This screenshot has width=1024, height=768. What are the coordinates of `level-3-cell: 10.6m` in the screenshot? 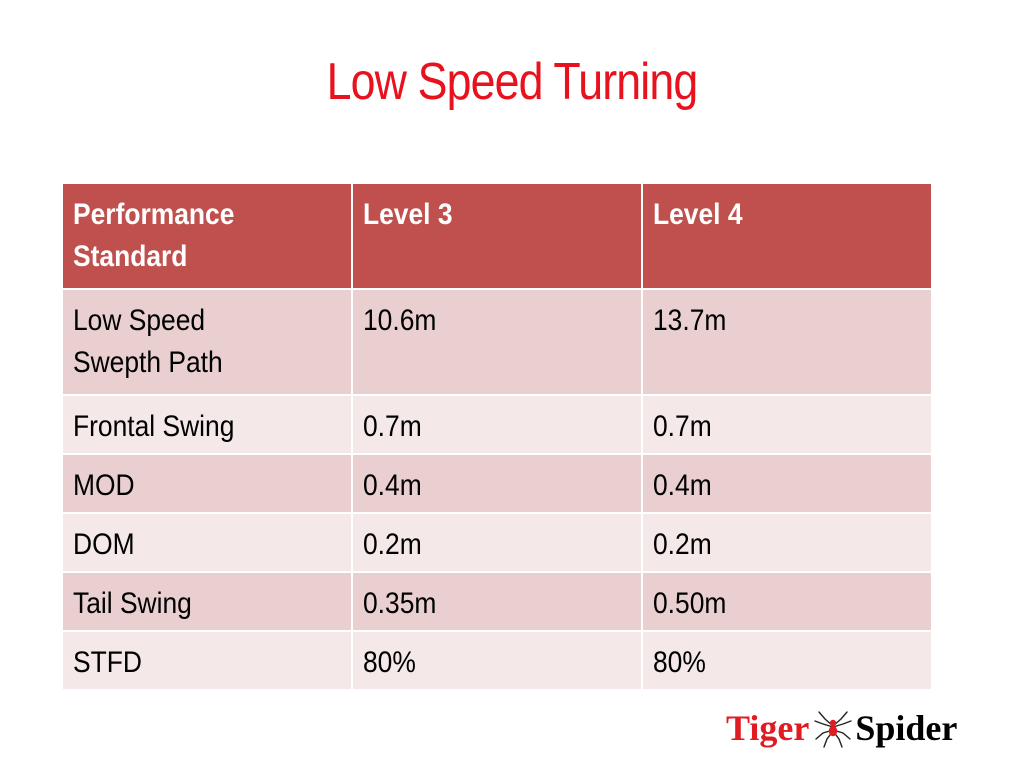 It's located at (497, 342).